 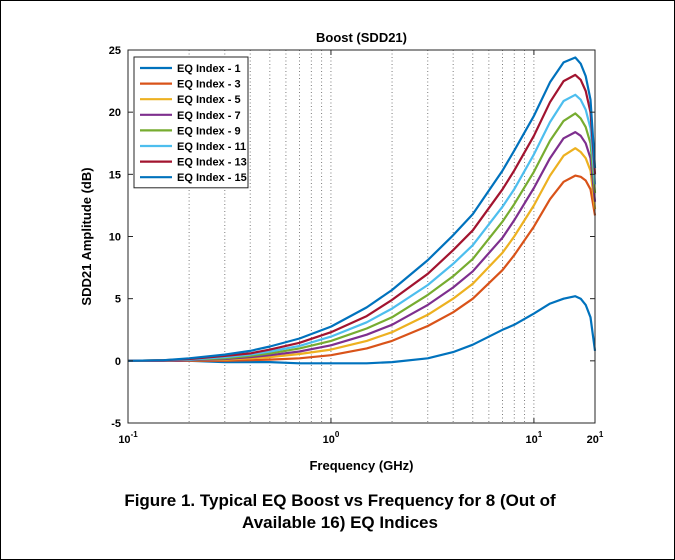 I want to click on x-tick-label: 10⁰, so click(x=331, y=438).